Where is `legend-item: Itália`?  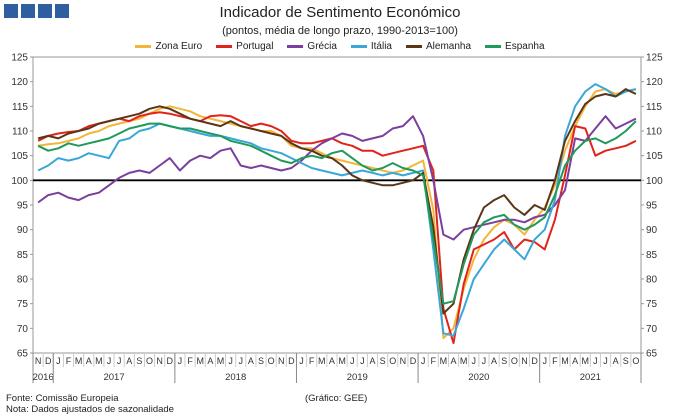 legend-item: Itália is located at coordinates (371, 46).